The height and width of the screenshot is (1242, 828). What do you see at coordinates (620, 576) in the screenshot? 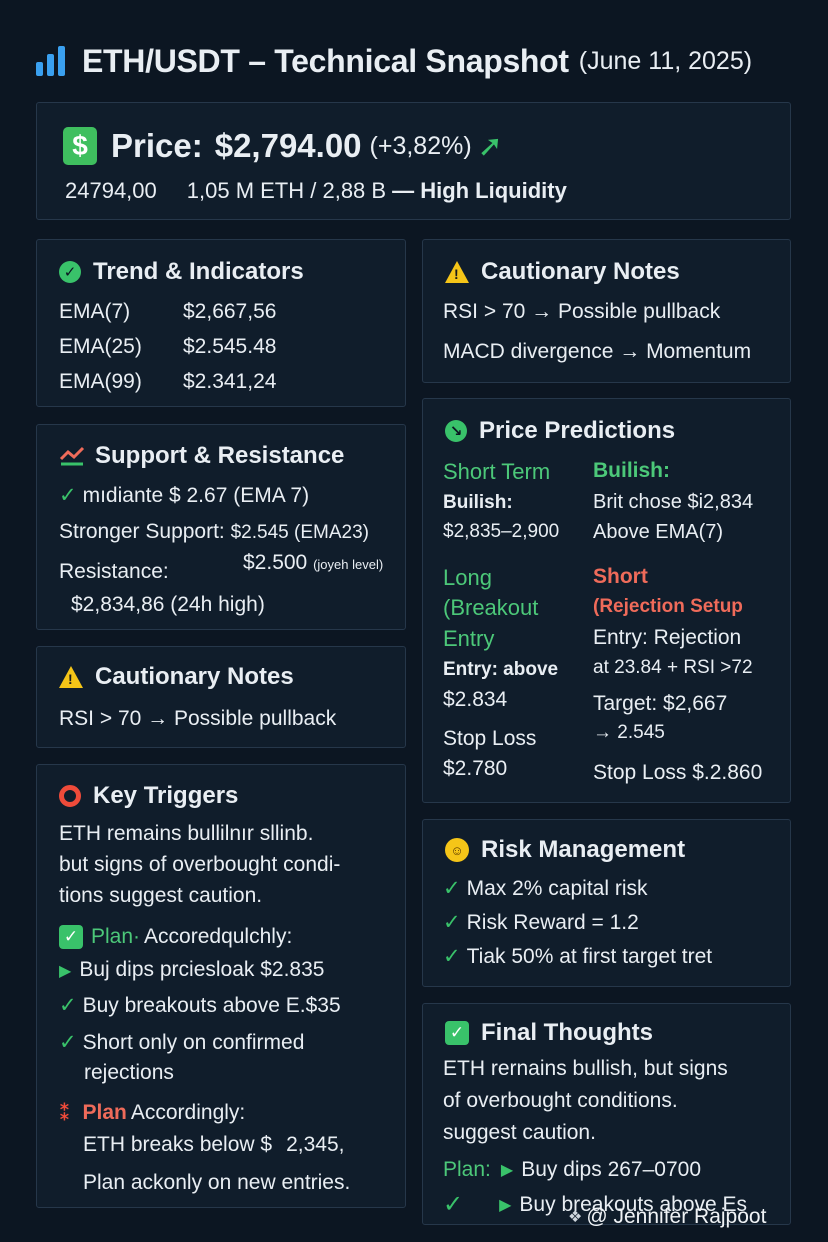
I see `short-label: Short` at bounding box center [620, 576].